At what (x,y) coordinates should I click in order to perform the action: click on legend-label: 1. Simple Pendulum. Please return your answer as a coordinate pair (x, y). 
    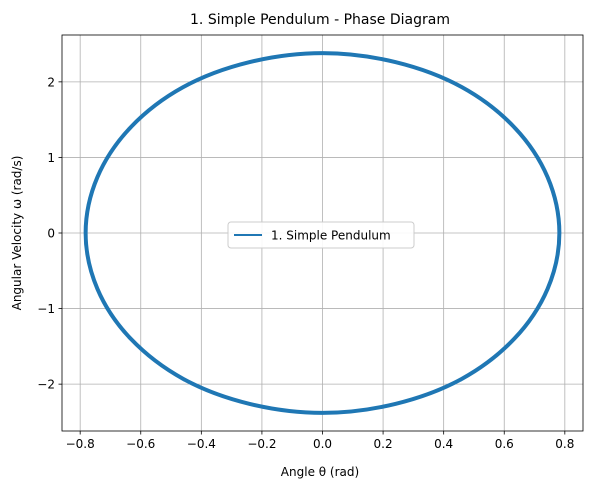
    Looking at the image, I should click on (331, 236).